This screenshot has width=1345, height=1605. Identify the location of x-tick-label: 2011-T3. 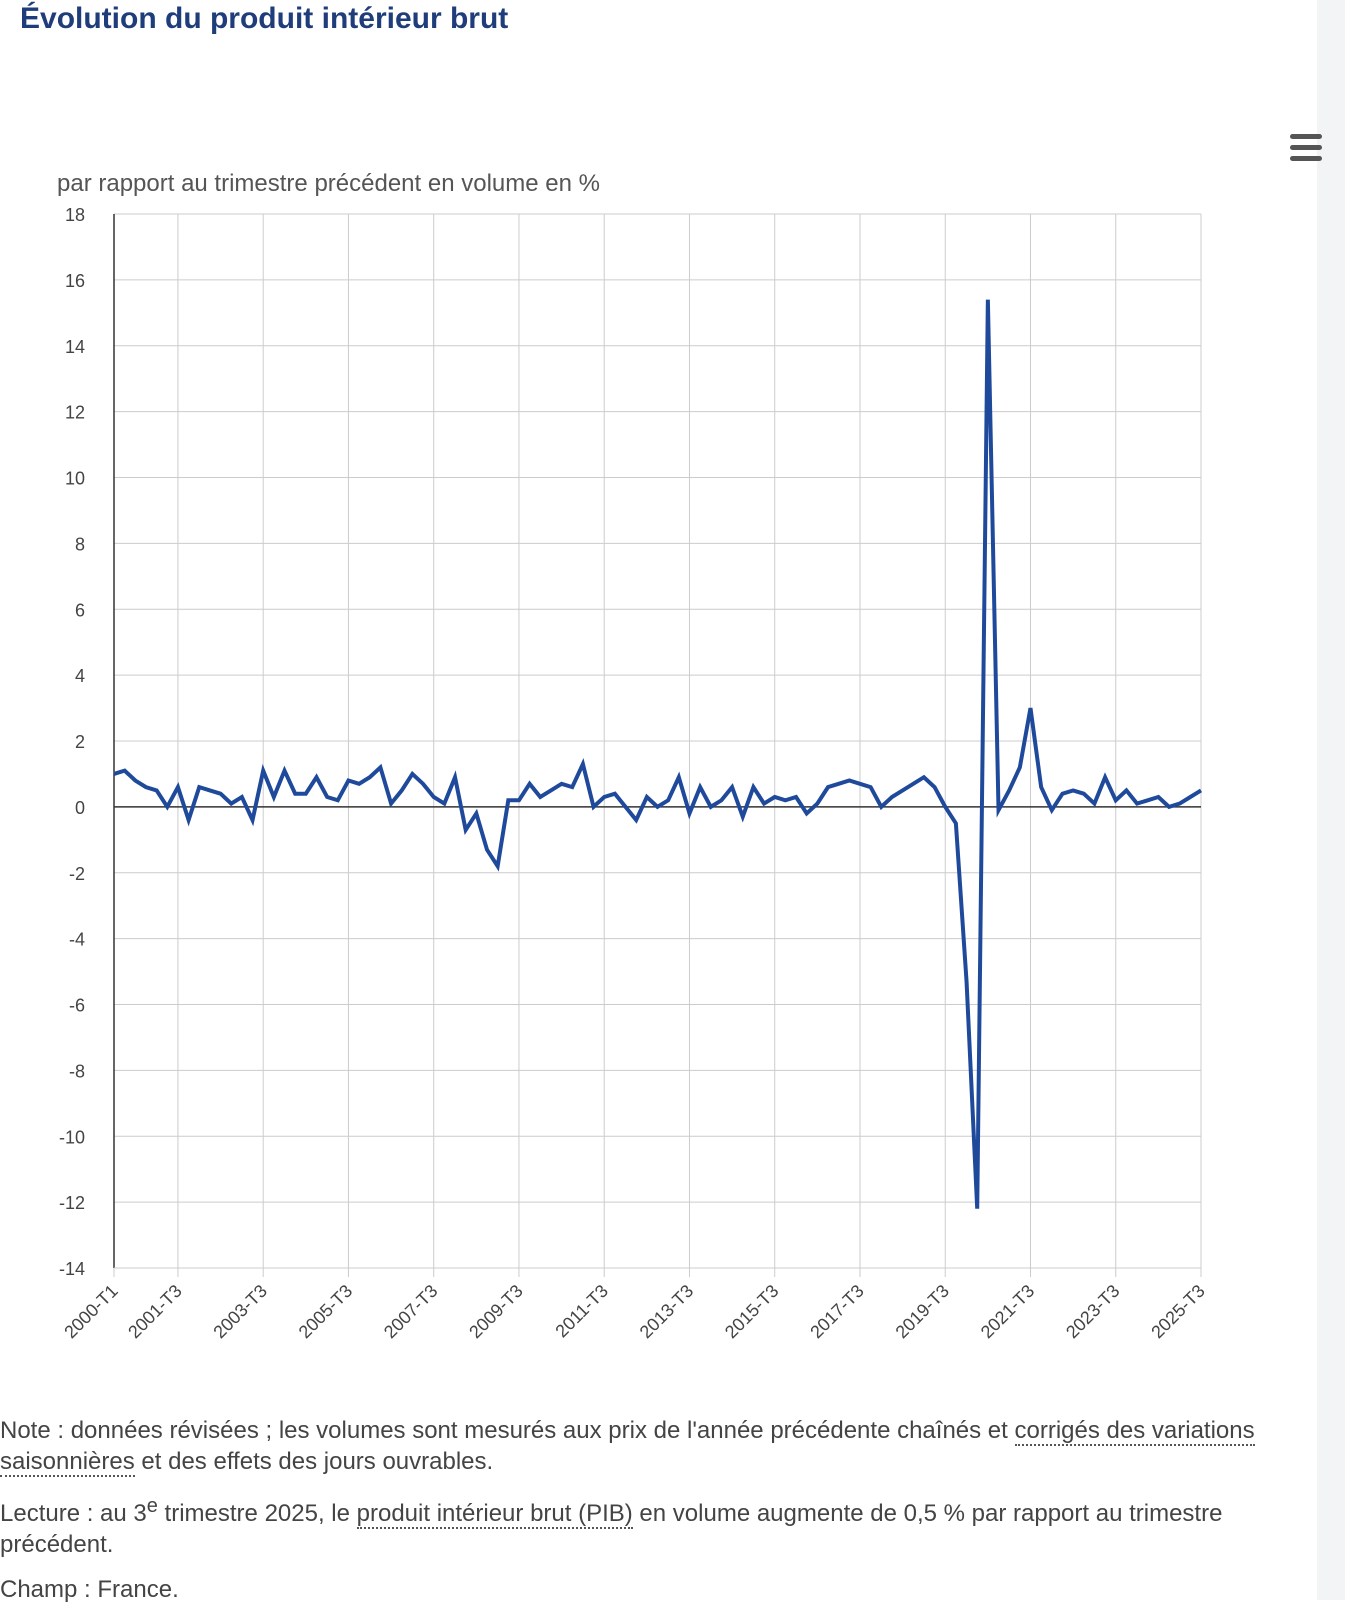
(581, 1311).